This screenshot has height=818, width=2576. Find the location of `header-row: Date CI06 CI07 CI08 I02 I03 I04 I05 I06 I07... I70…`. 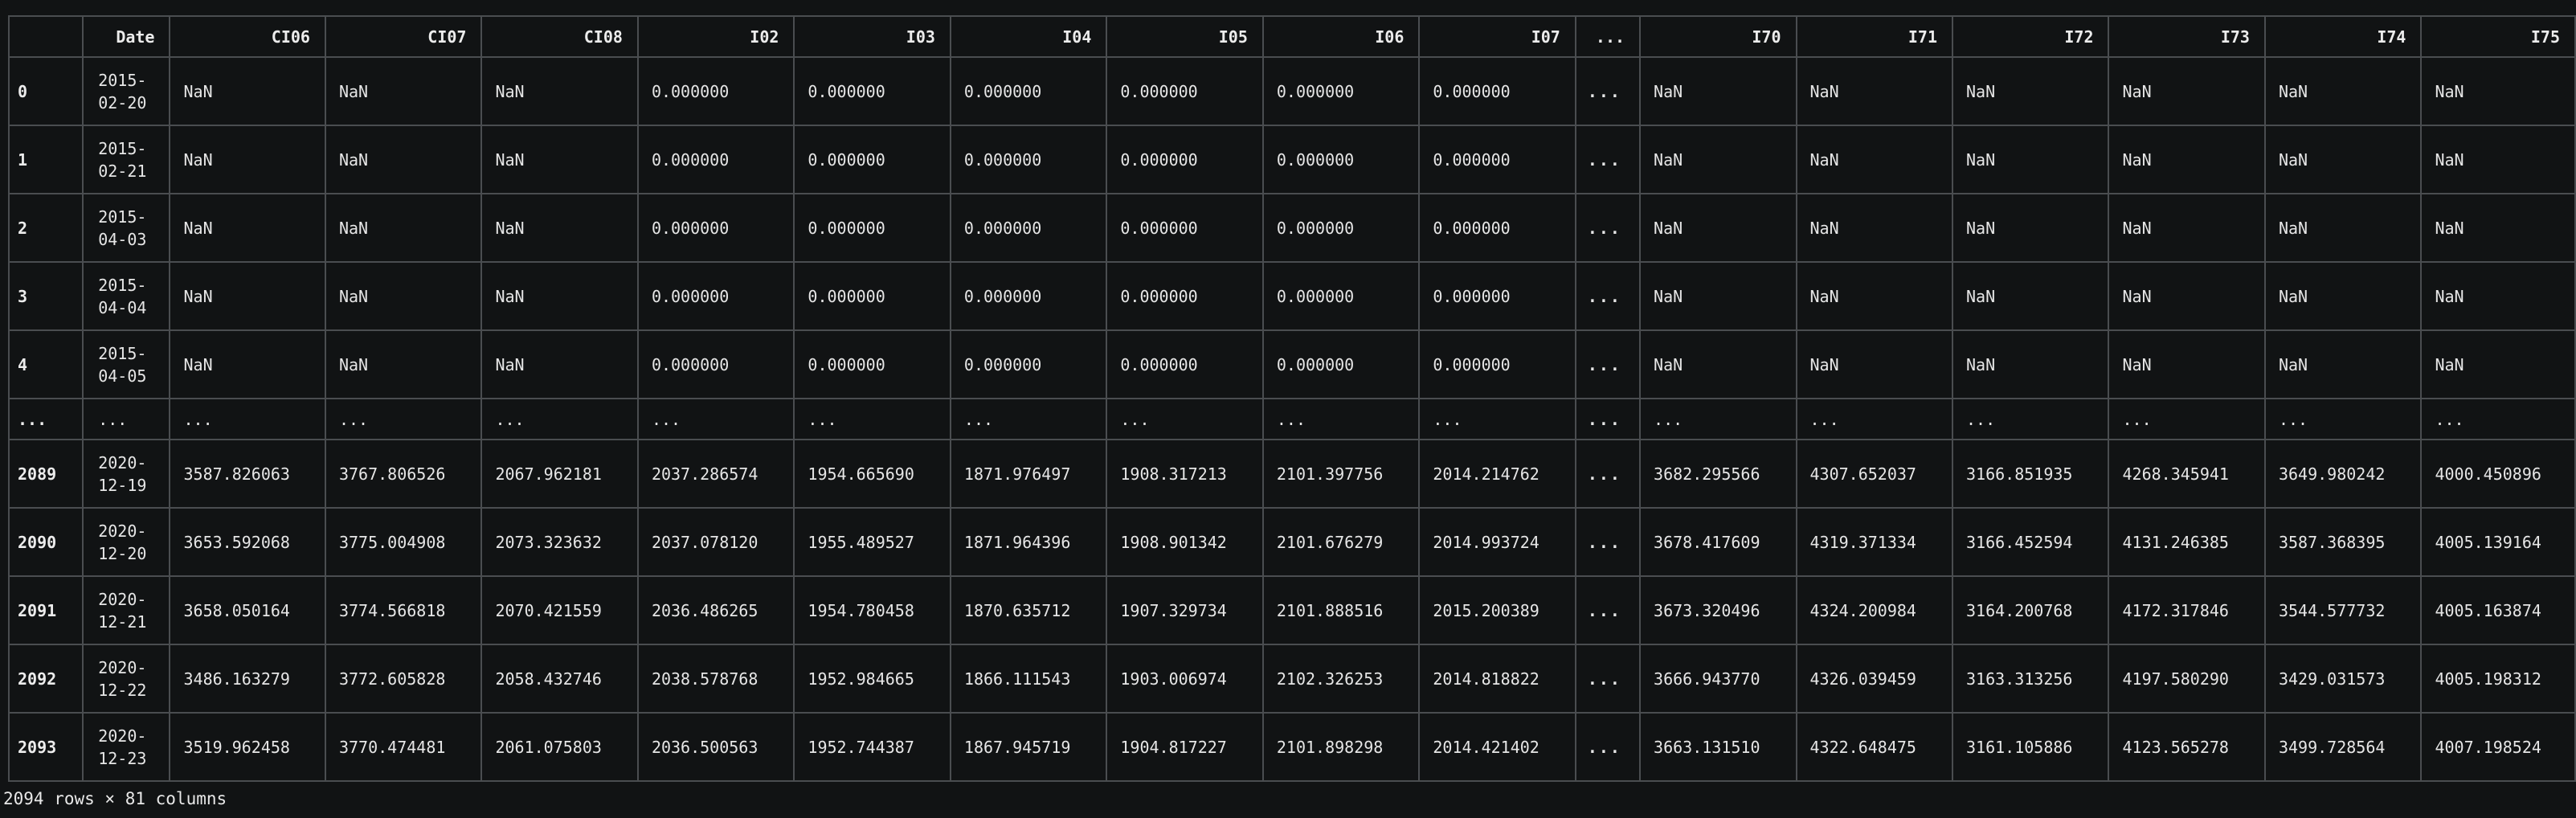

header-row: Date CI06 CI07 CI08 I02 I03 I04 I05 I06 I07... I70… is located at coordinates (1291, 36).